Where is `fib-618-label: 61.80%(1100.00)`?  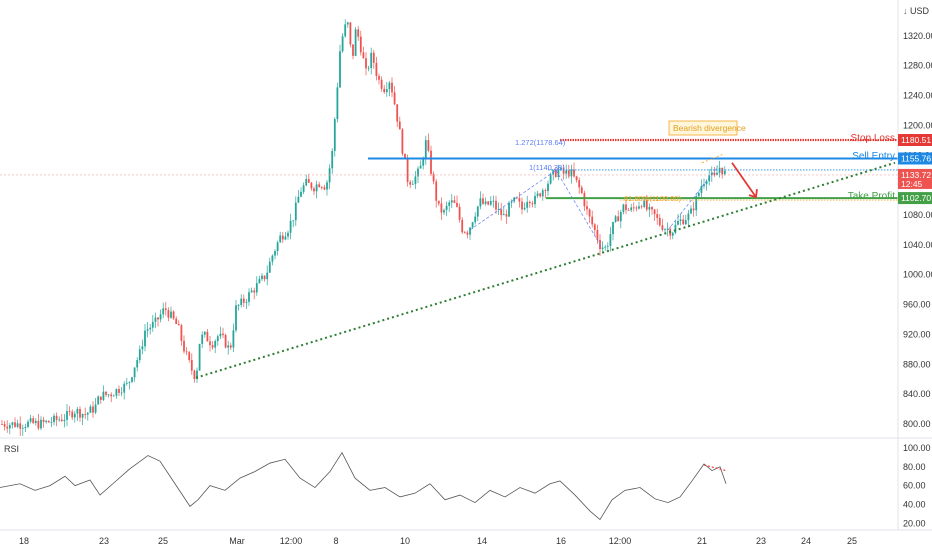 fib-618-label: 61.80%(1100.00) is located at coordinates (652, 198).